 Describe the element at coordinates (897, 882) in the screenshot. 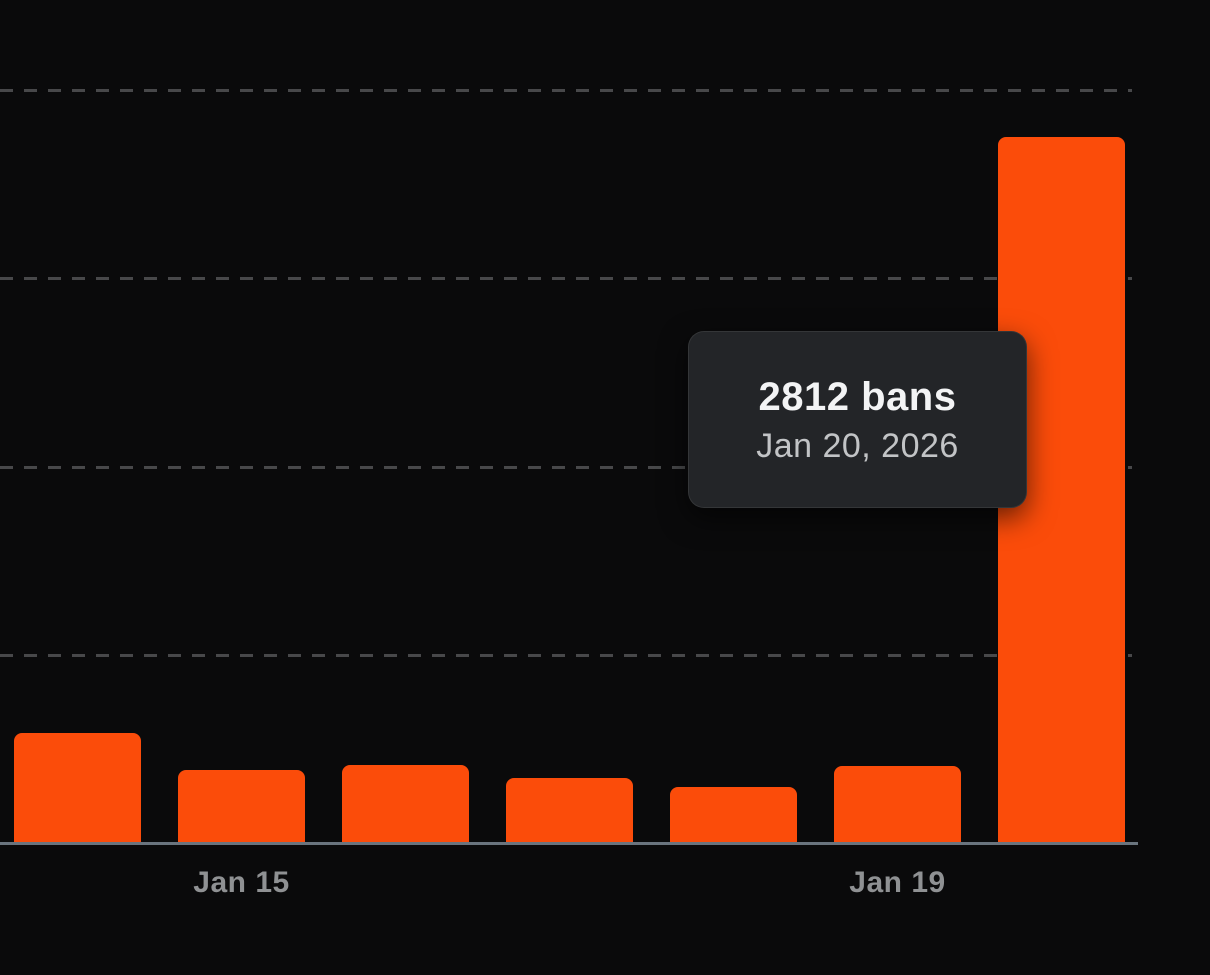

I see `x-tick-label: Jan 19` at that location.